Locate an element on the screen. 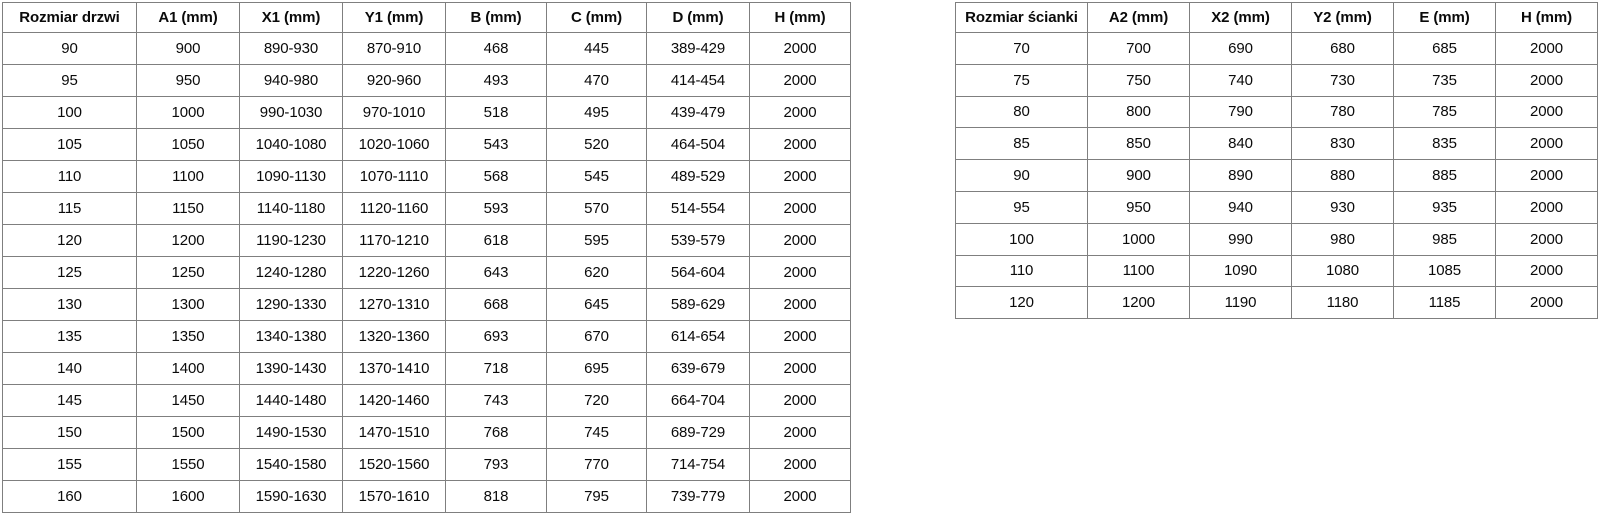 The width and height of the screenshot is (1600, 514). table-cell: 468 is located at coordinates (496, 48).